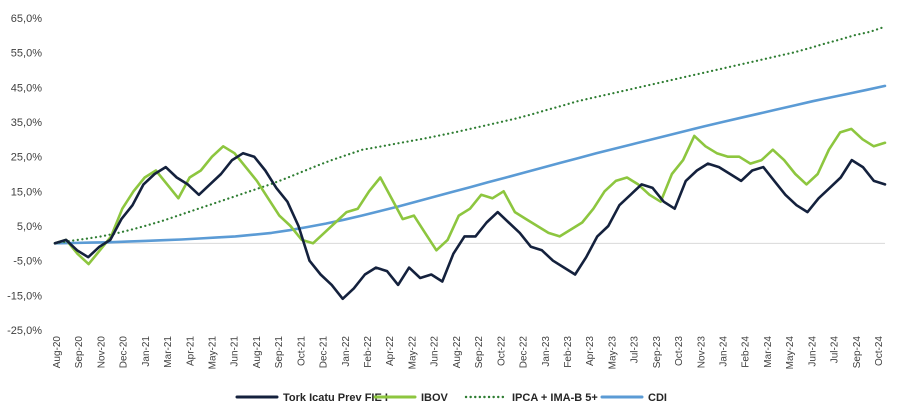  I want to click on x-tick-label: Feb-23, so click(568, 352).